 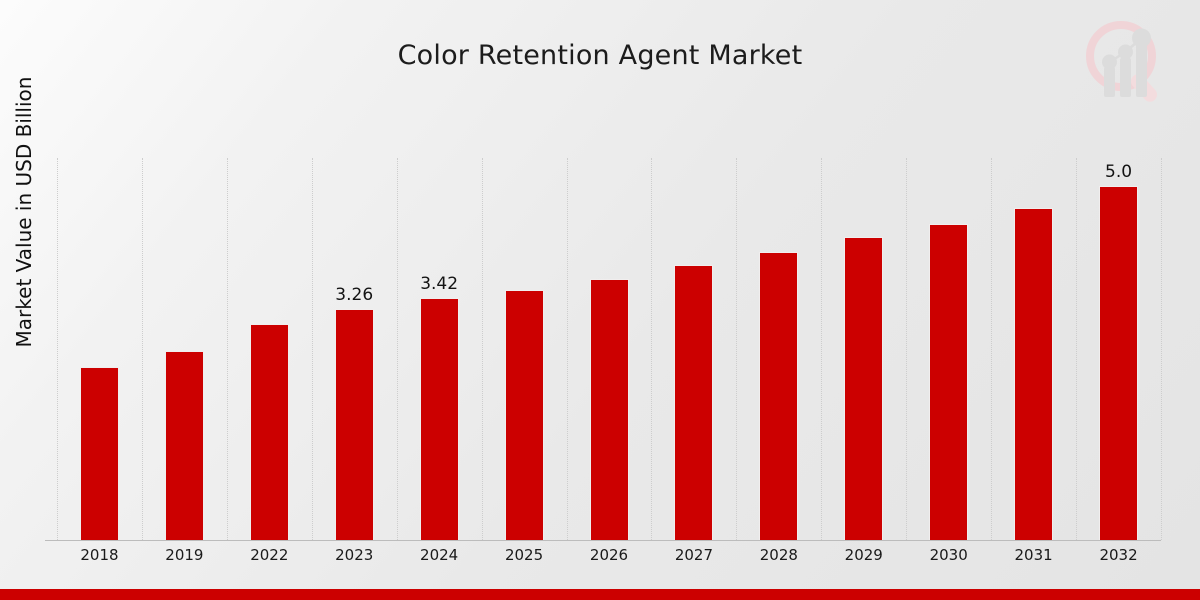 I want to click on x-tick-label-2032: 2032, so click(x=1118, y=555).